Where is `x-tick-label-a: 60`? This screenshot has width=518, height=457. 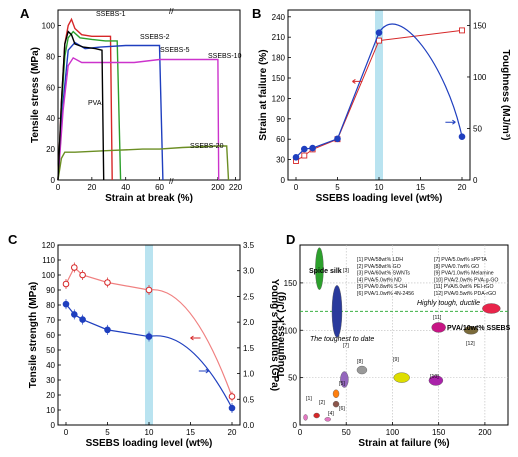 x-tick-label-a: 60 is located at coordinates (159, 187).